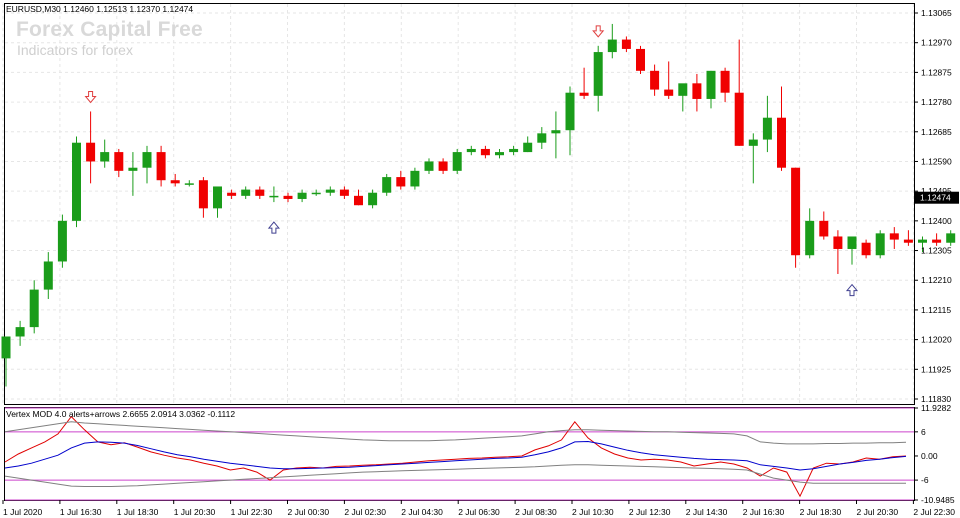  What do you see at coordinates (22, 512) in the screenshot?
I see `time-label: 1 Jul 2020` at bounding box center [22, 512].